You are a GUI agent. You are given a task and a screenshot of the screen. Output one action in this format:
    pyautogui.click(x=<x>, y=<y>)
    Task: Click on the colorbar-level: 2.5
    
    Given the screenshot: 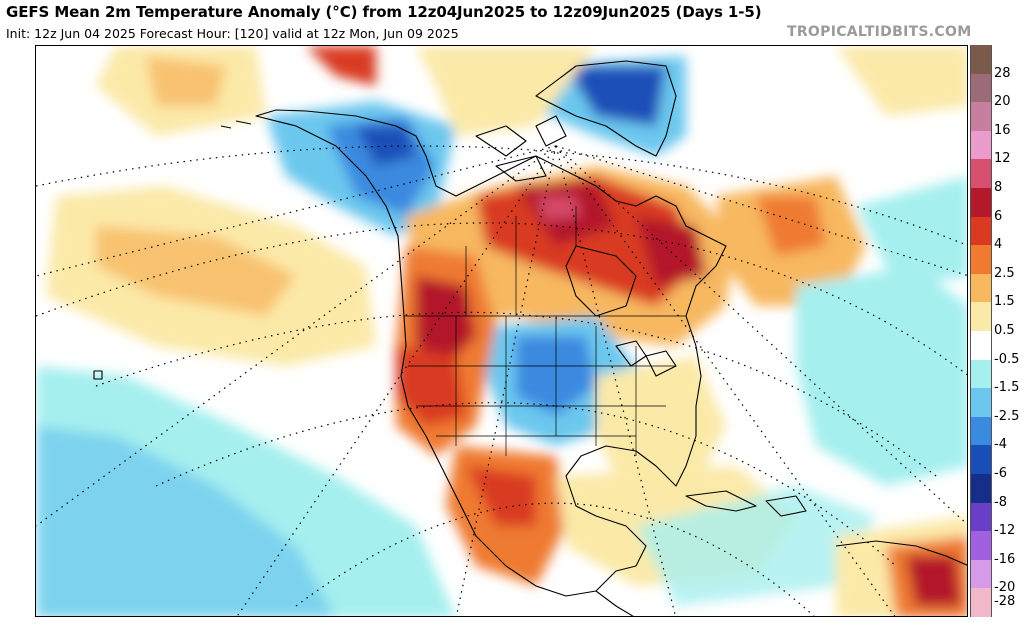 What is the action you would take?
    pyautogui.click(x=996, y=263)
    